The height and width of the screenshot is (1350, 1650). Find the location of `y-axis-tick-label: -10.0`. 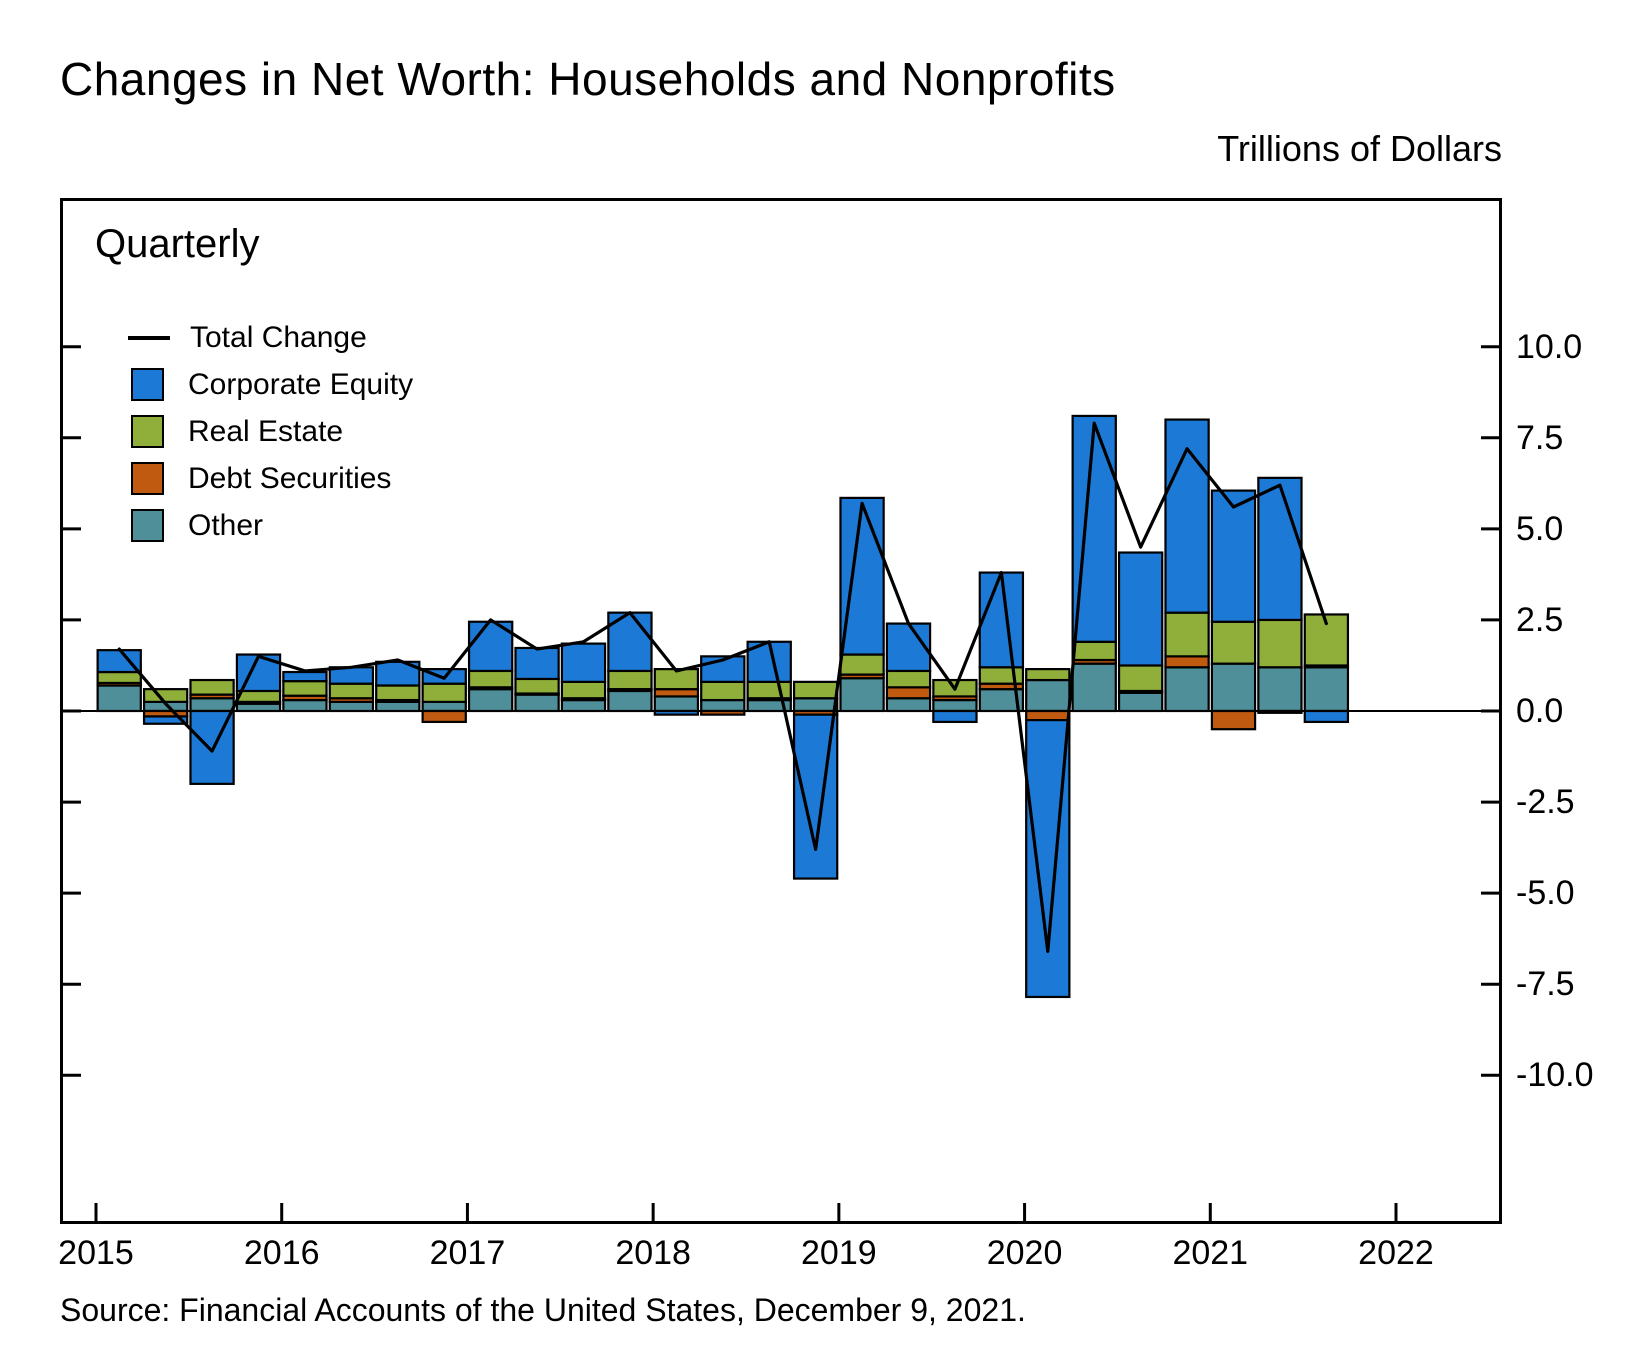

y-axis-tick-label: -10.0 is located at coordinates (1555, 1075).